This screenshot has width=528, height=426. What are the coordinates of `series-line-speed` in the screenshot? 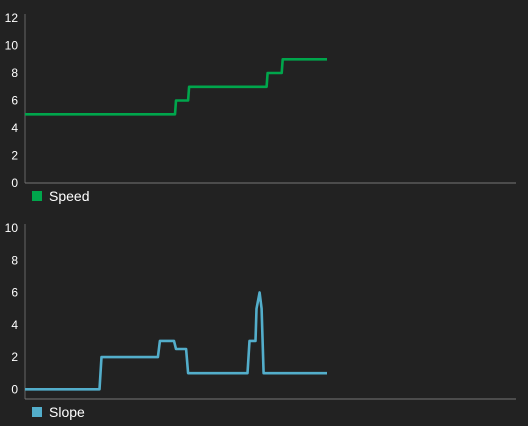 It's located at (176, 86).